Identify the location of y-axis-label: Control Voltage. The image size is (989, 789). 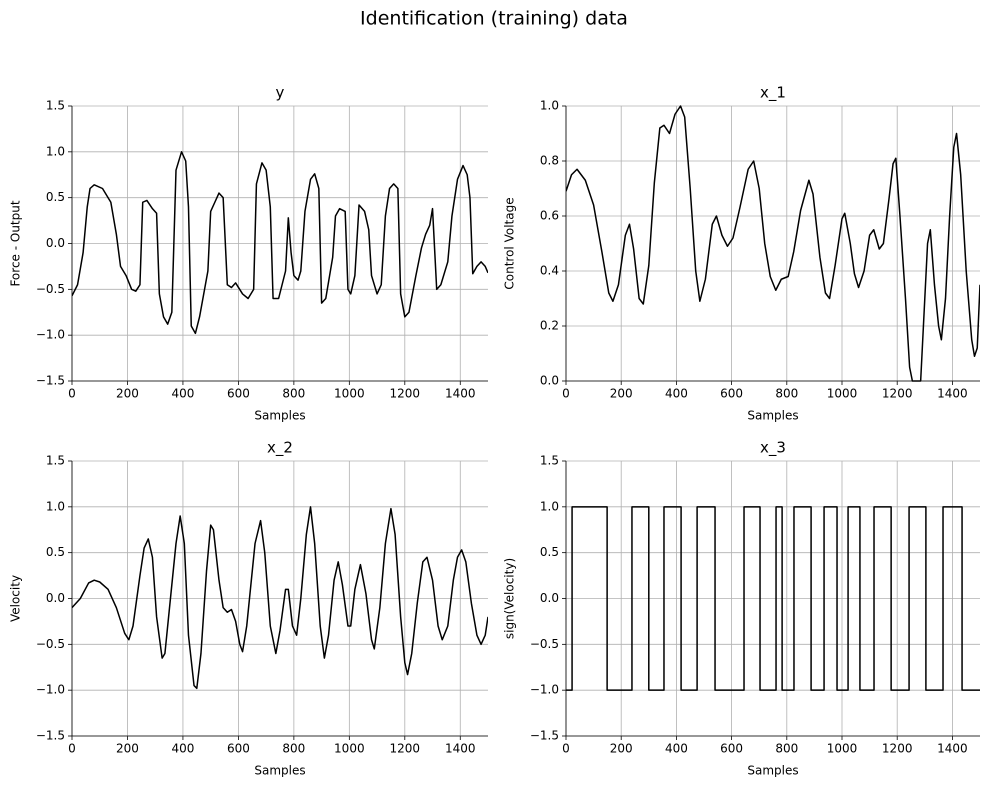
(510, 243).